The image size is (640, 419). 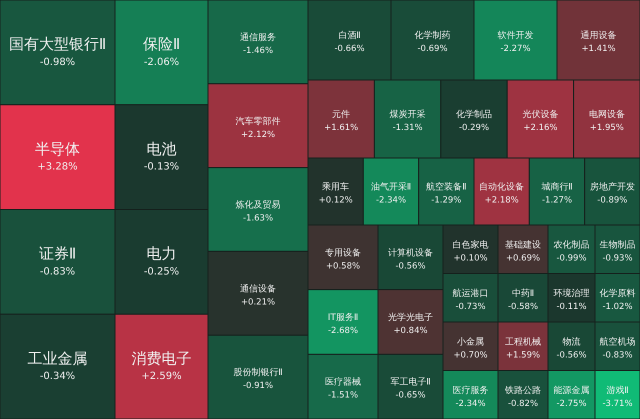 What do you see at coordinates (617, 390) in the screenshot?
I see `category-label: 游戏Ⅱ` at bounding box center [617, 390].